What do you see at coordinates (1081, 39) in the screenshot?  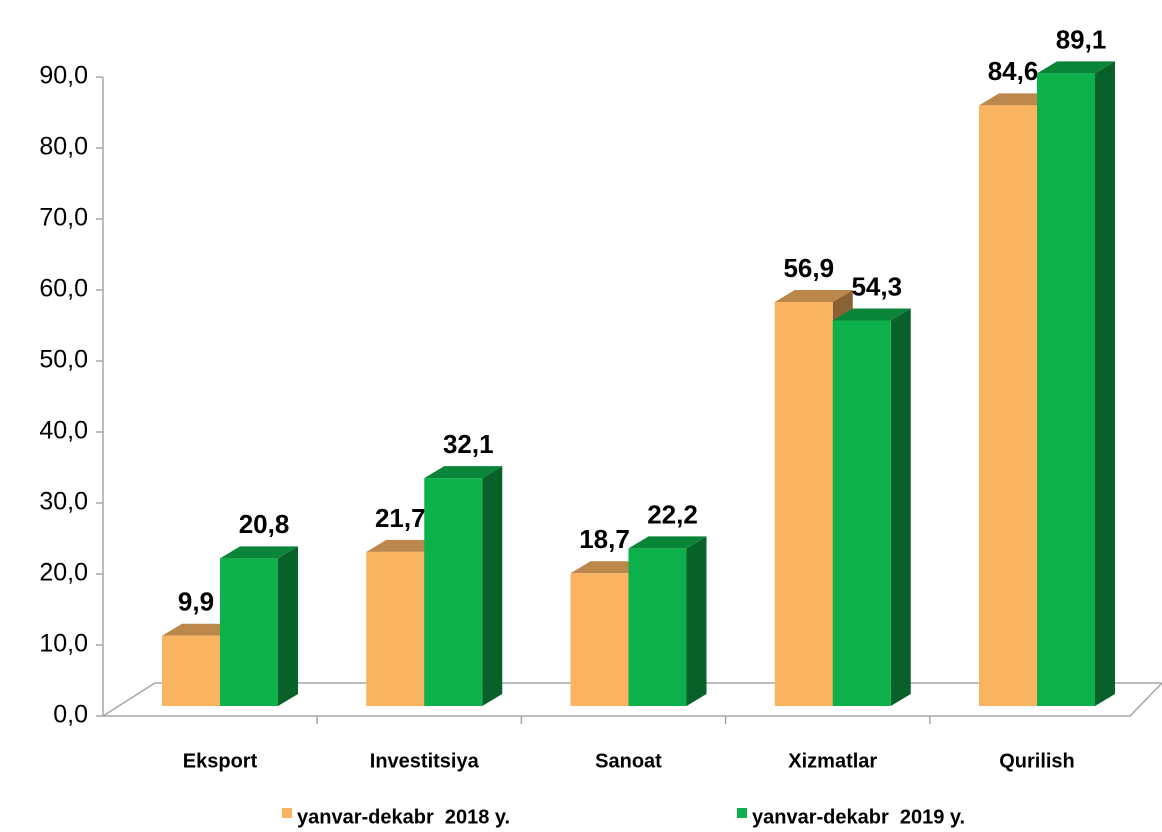 I see `value-label: 89,1` at bounding box center [1081, 39].